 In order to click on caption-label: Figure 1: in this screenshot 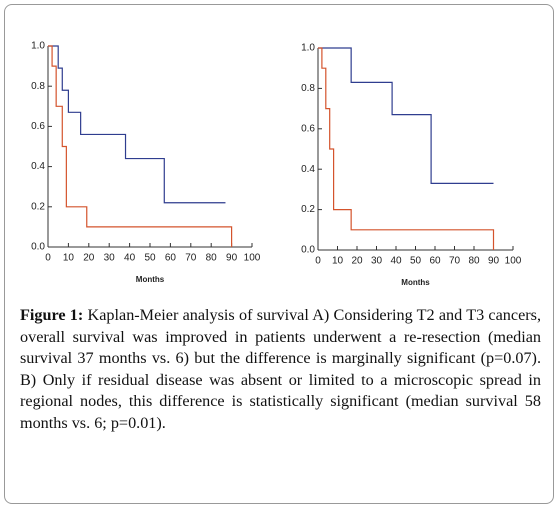, I will do `click(52, 315)`.